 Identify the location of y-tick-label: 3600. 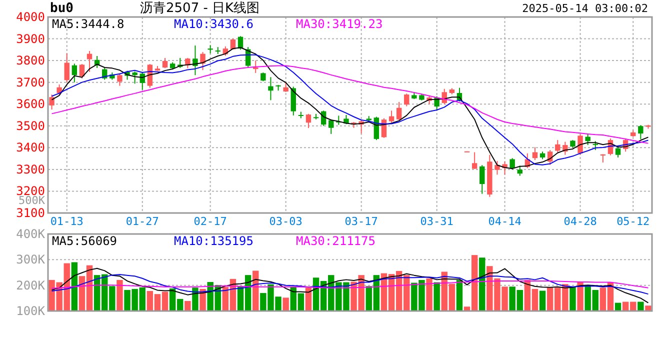
(30, 104).